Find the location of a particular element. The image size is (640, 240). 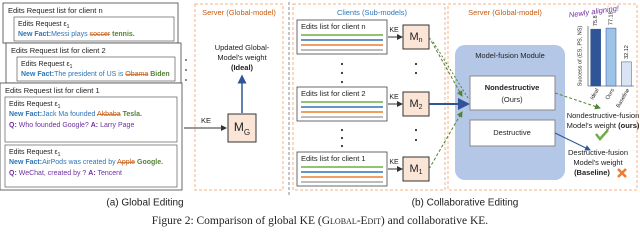

old-object: Akbaba is located at coordinates (109, 114).